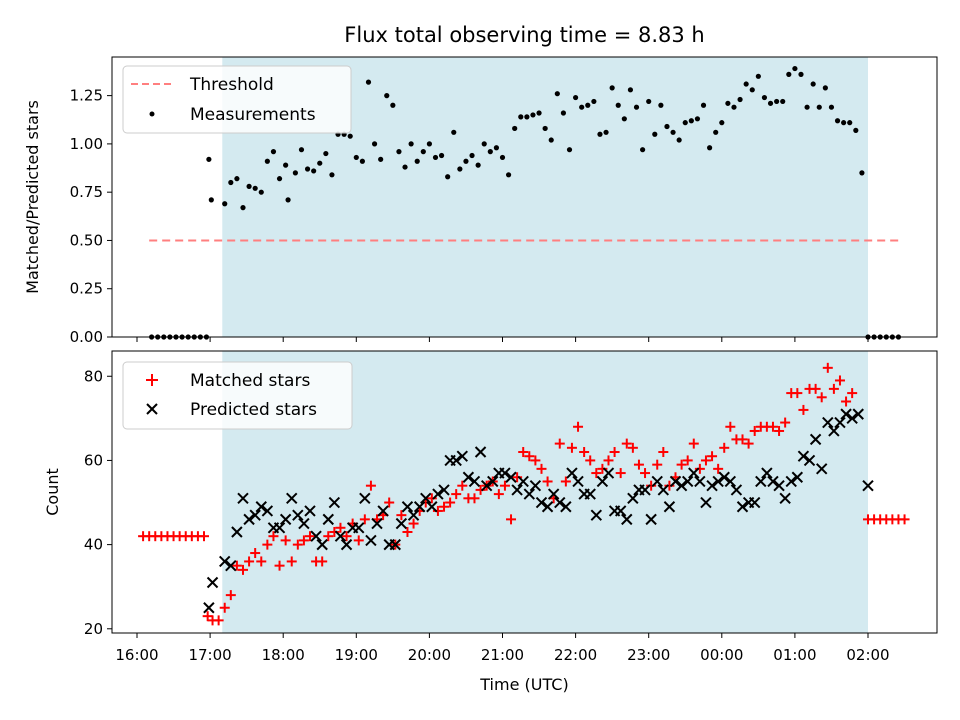 The height and width of the screenshot is (720, 960). I want to click on bottom-legend-box, so click(237, 395).